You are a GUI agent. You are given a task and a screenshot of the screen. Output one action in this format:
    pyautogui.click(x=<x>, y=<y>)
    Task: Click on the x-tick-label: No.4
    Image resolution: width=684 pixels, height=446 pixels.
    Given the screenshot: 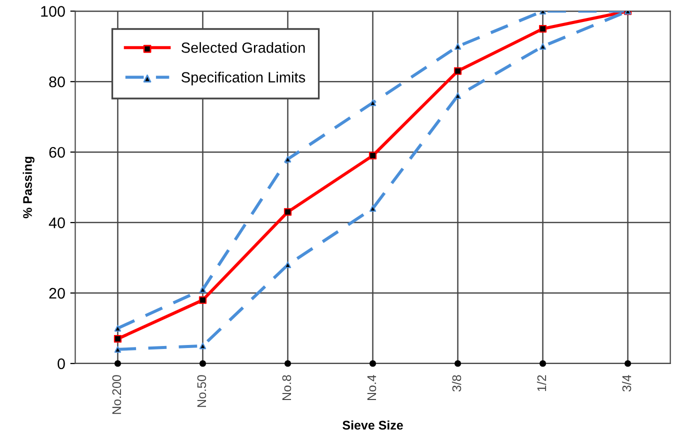 What is the action you would take?
    pyautogui.click(x=371, y=387)
    